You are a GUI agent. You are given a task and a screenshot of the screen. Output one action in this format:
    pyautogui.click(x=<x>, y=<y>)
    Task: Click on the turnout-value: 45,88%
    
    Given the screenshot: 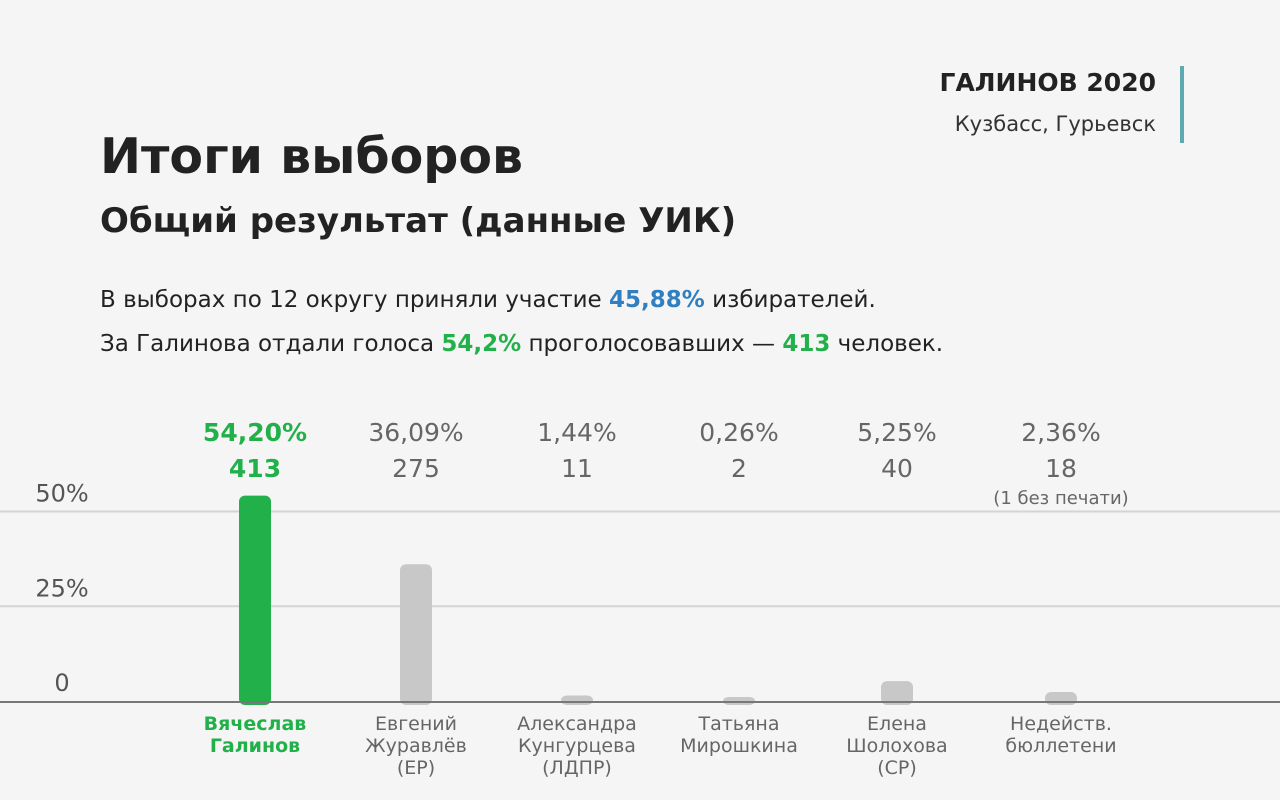 What is the action you would take?
    pyautogui.click(x=657, y=300)
    